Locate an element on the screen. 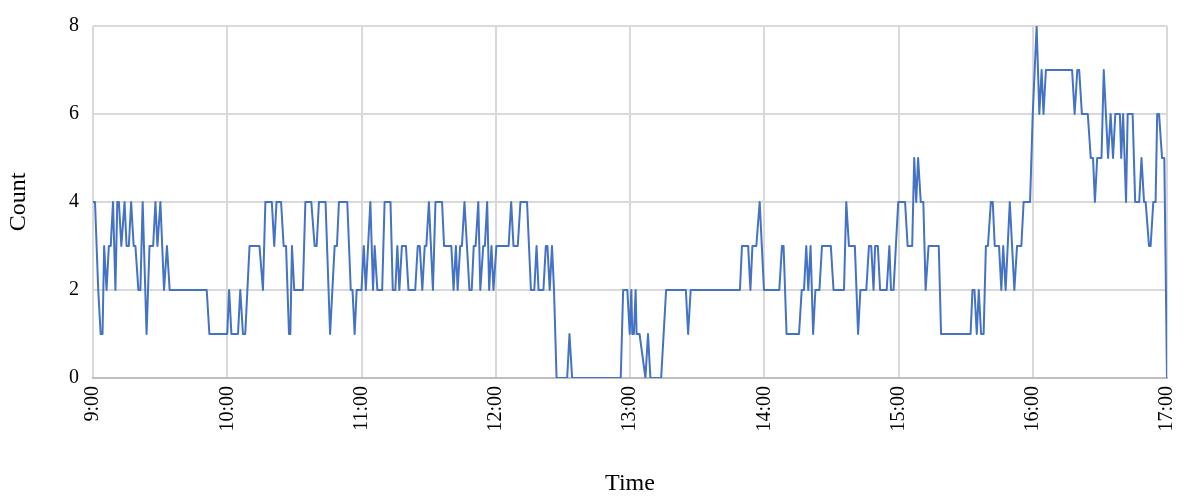 This screenshot has height=502, width=1199. y-tick-label: 4 is located at coordinates (74, 200).